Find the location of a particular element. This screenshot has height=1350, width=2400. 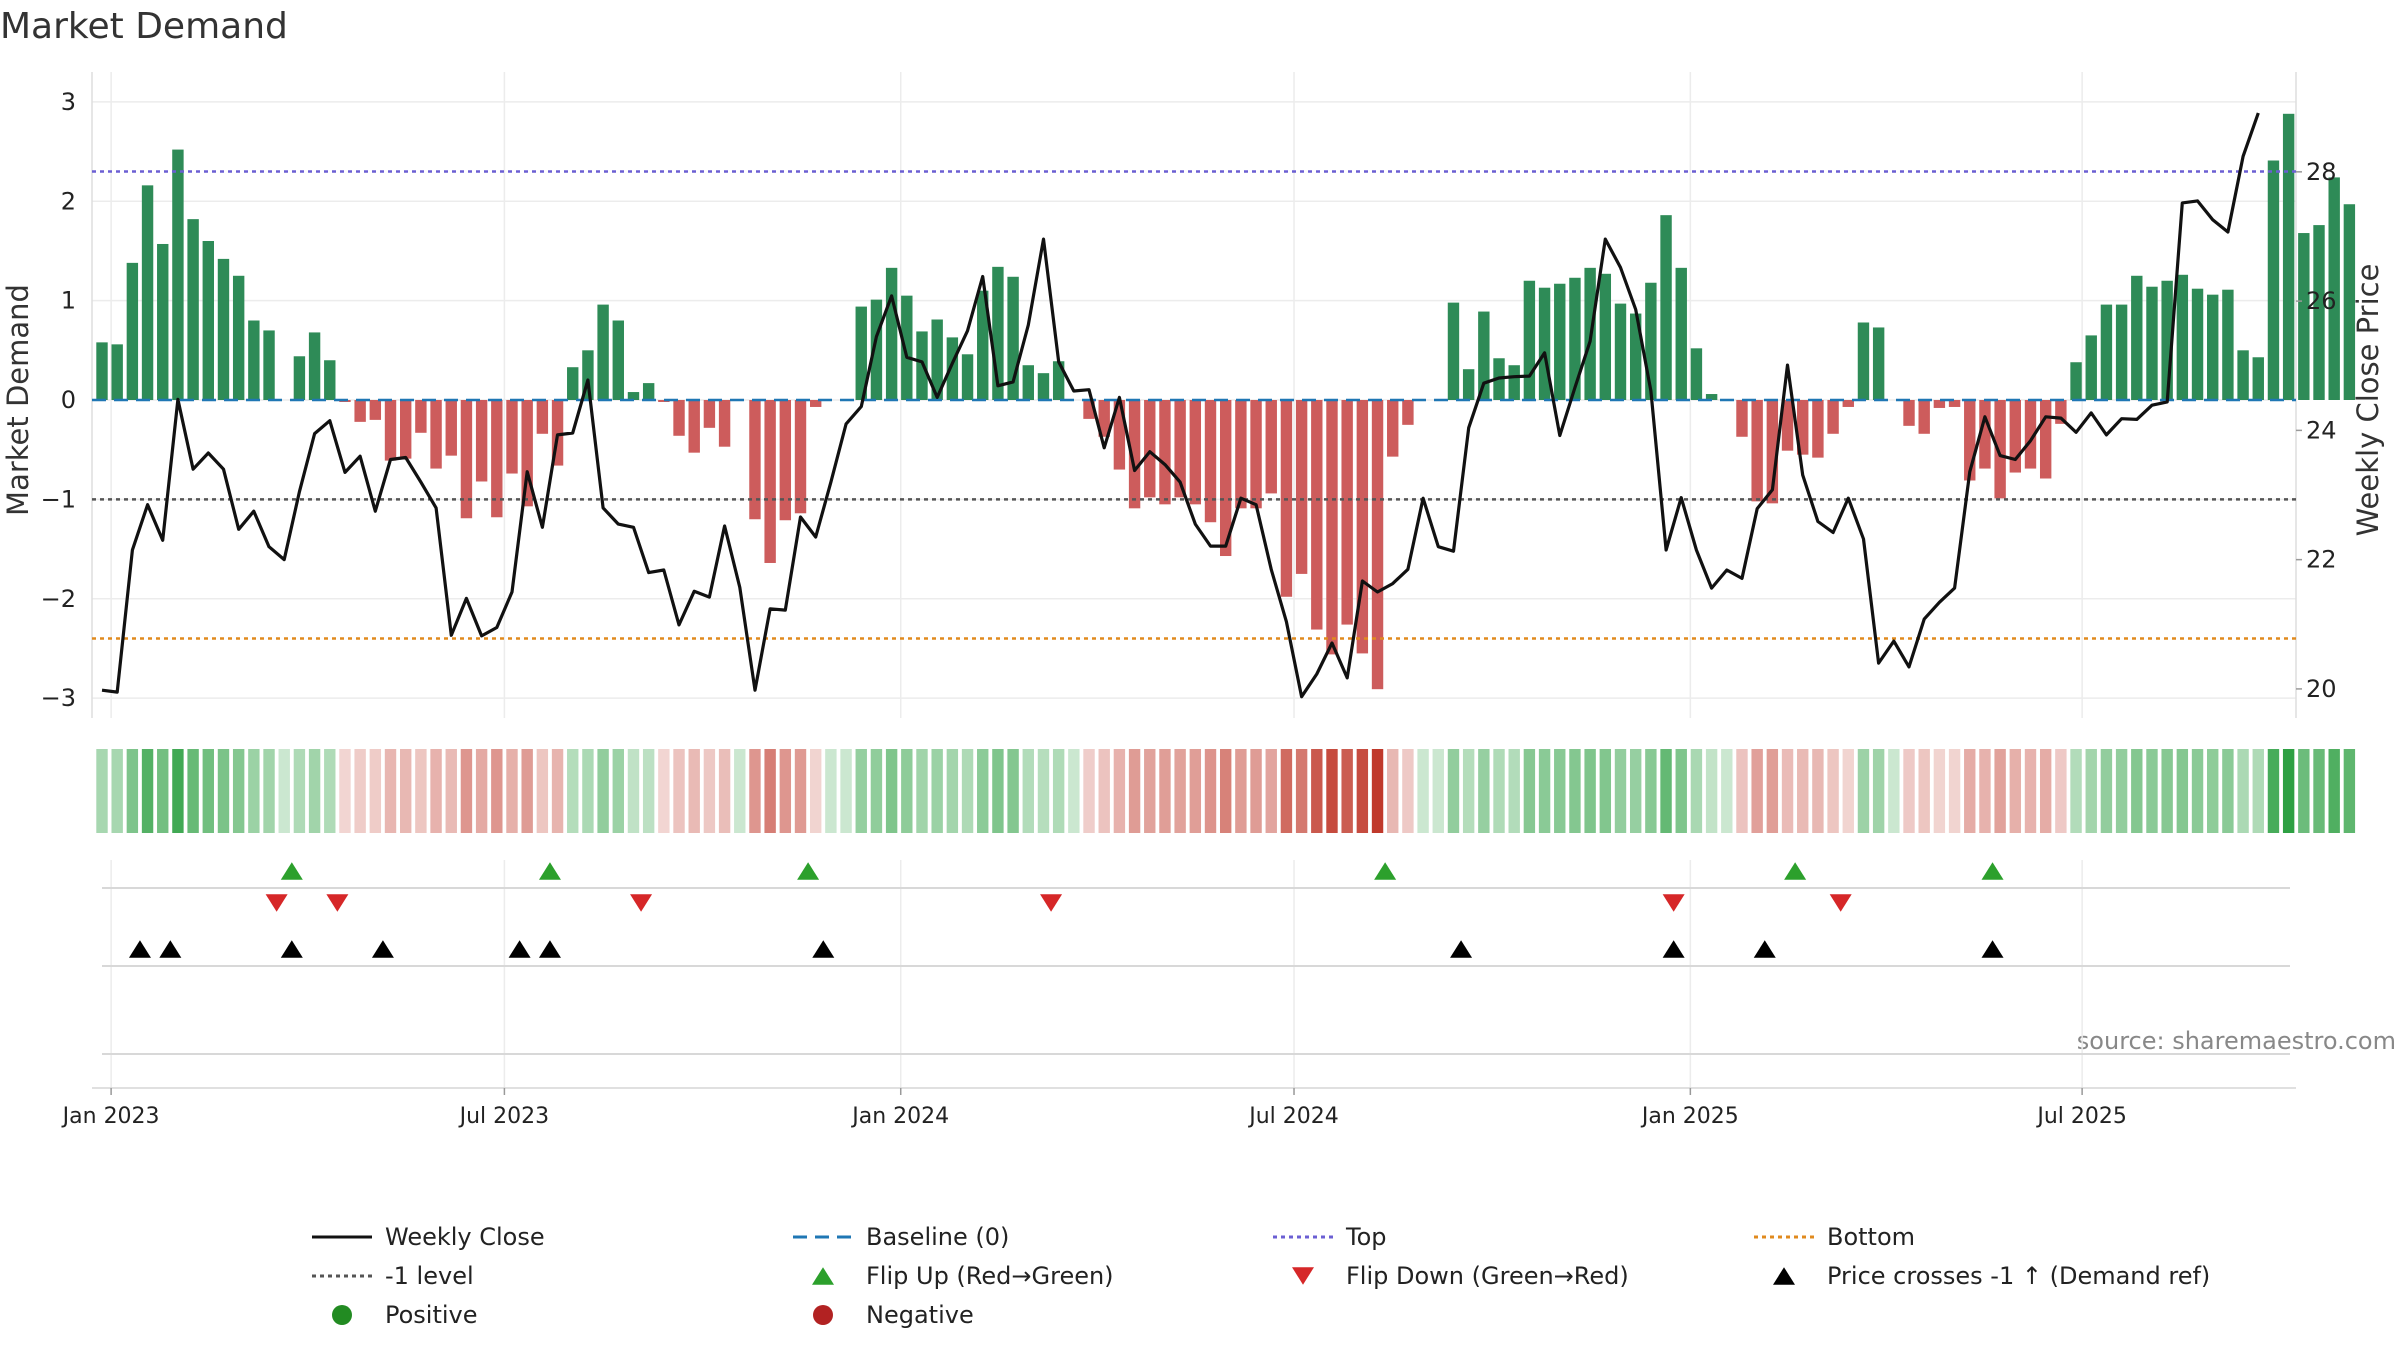

x-tick-label: Jul 2023 is located at coordinates (504, 1116).